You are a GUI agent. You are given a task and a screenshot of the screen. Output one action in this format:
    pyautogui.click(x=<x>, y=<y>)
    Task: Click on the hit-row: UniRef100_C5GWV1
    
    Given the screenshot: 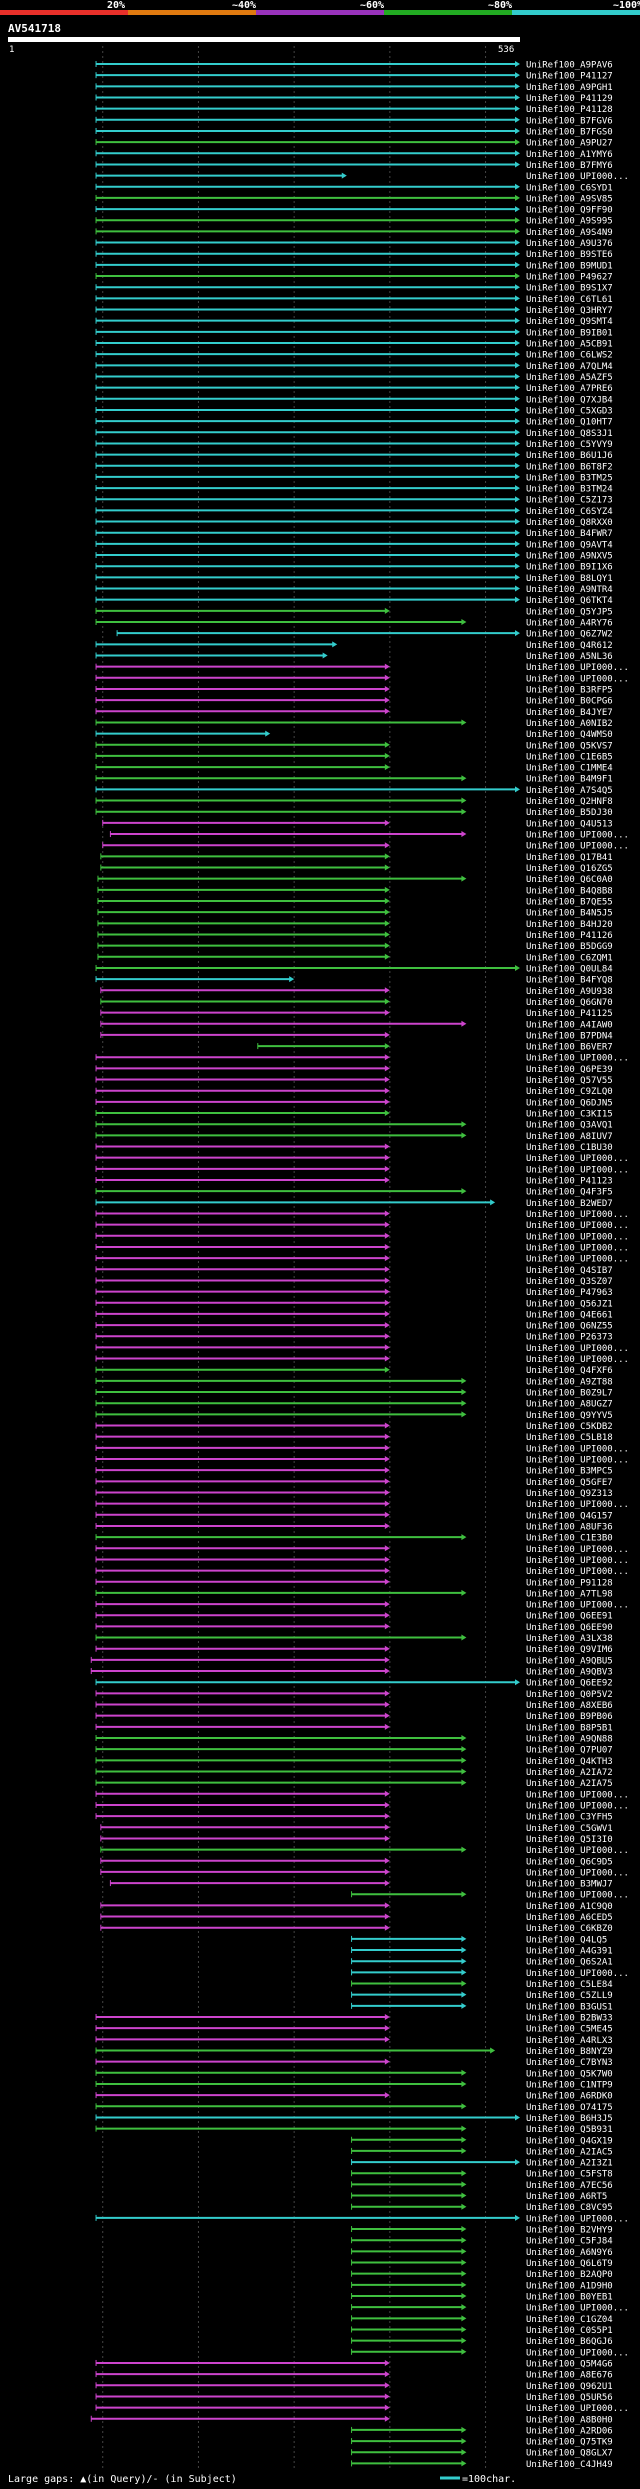 What is the action you would take?
    pyautogui.click(x=356, y=1829)
    